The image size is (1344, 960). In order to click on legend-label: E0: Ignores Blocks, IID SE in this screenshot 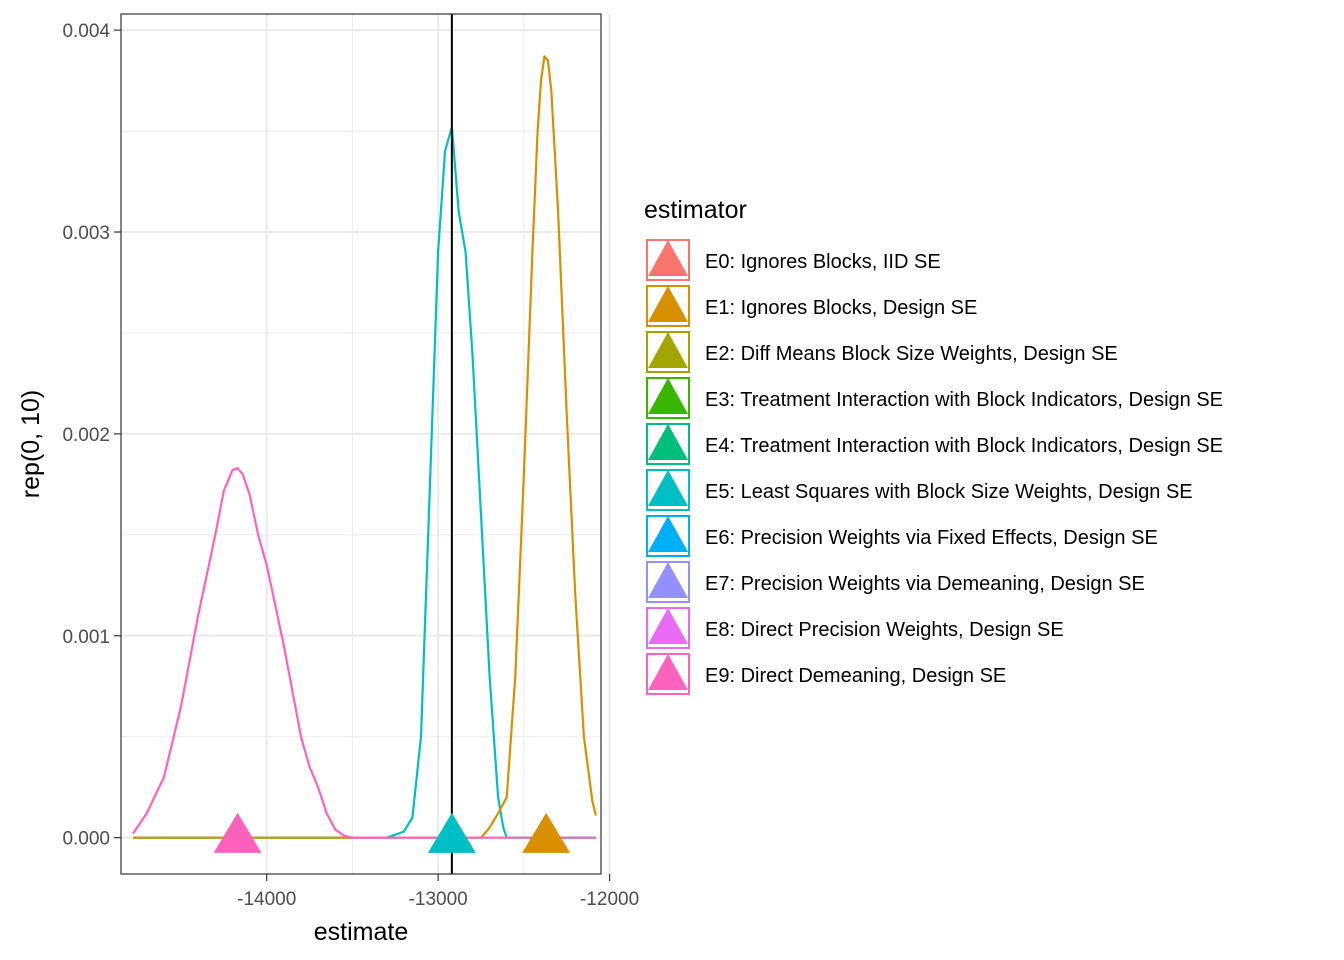, I will do `click(823, 262)`.